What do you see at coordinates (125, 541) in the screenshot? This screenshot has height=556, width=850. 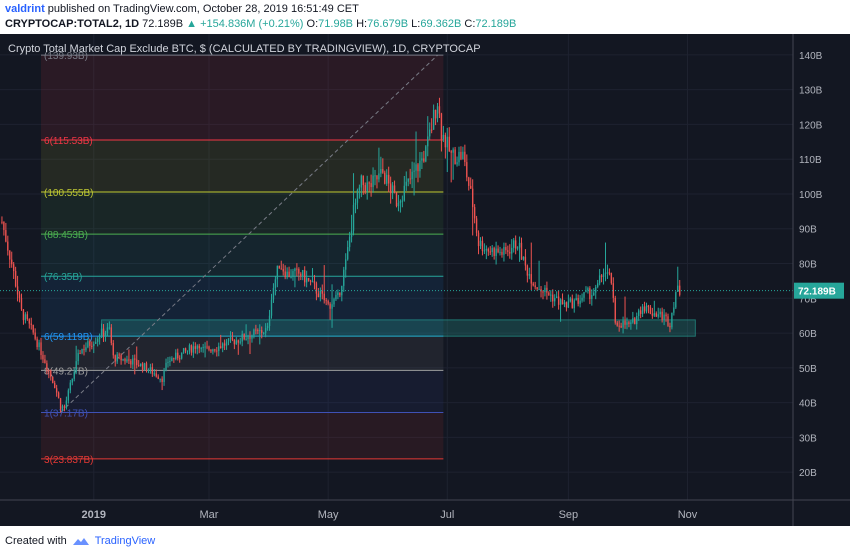 I see `tradingview-brand-link: TradingView` at bounding box center [125, 541].